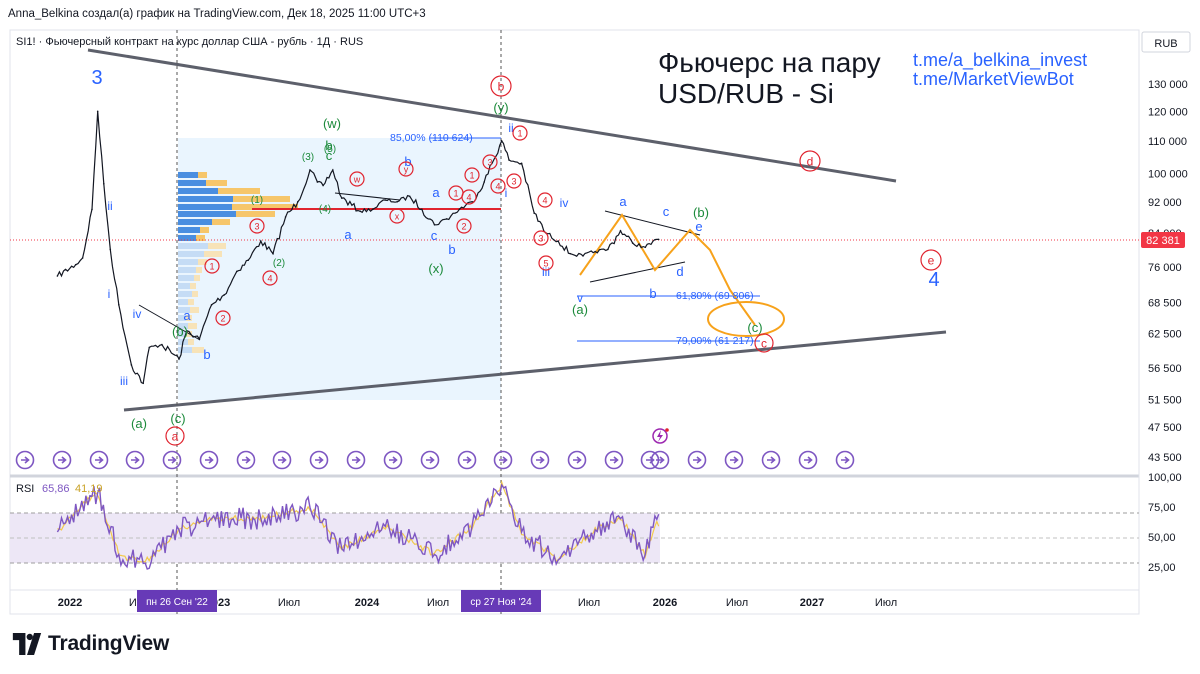 The width and height of the screenshot is (1200, 674). I want to click on event-icon-row, so click(435, 460).